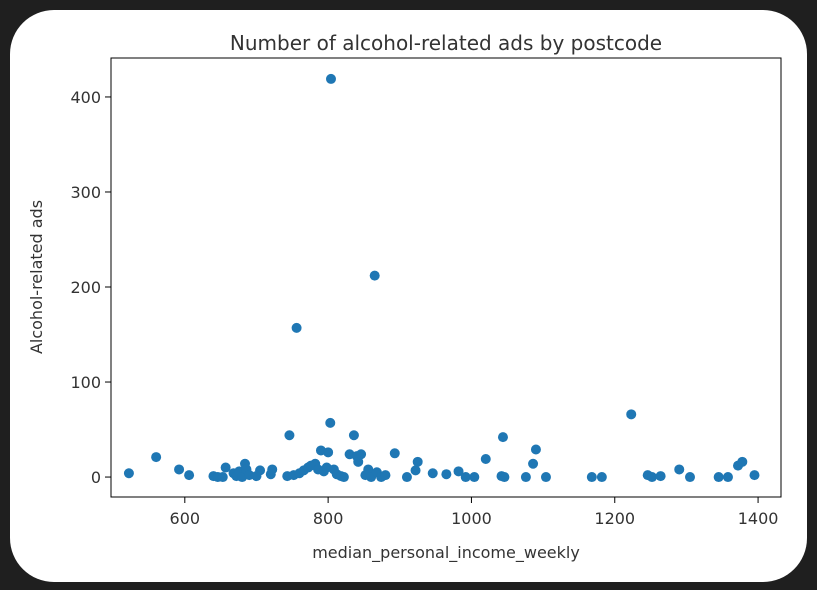 The image size is (817, 590). I want to click on x-tick-label: 800, so click(328, 518).